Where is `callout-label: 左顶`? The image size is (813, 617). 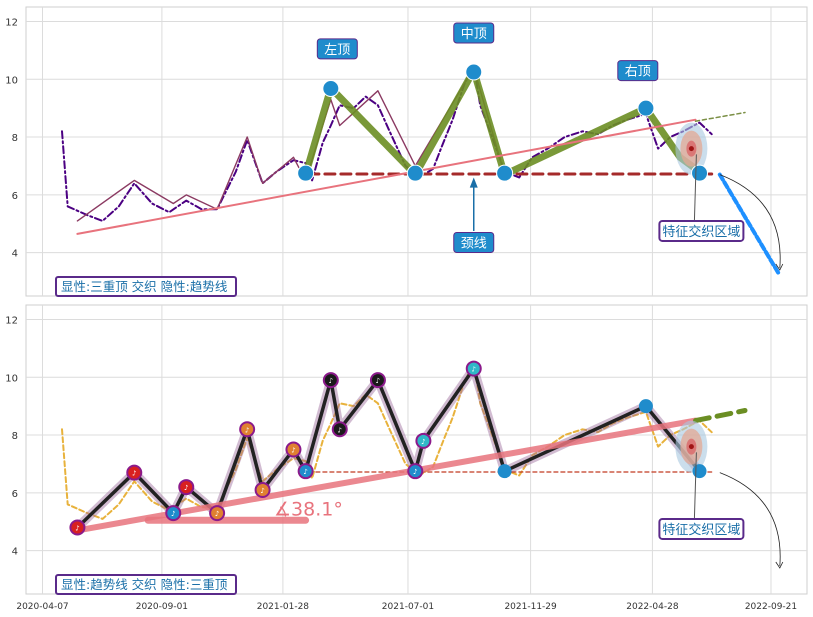
callout-label: 左顶 is located at coordinates (337, 50).